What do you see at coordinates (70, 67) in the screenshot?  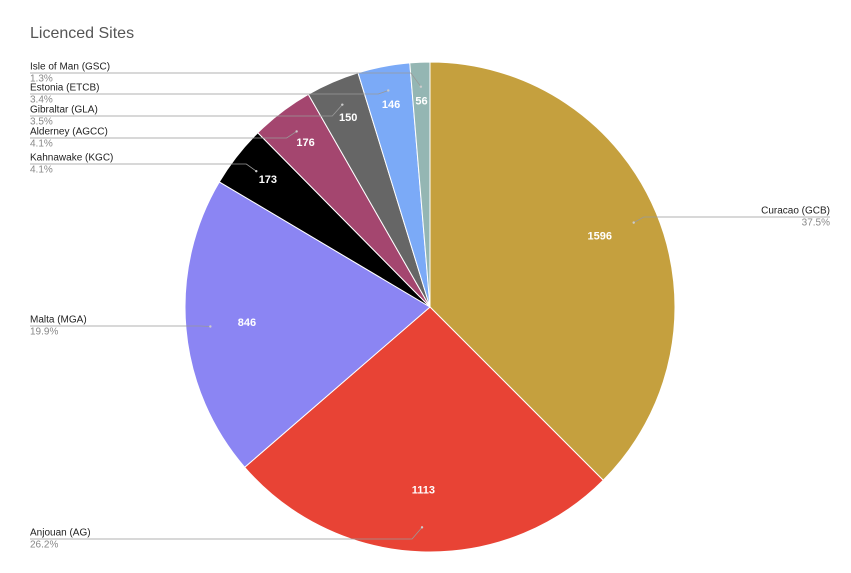 I see `legend-label: Isle of Man (GSC)` at bounding box center [70, 67].